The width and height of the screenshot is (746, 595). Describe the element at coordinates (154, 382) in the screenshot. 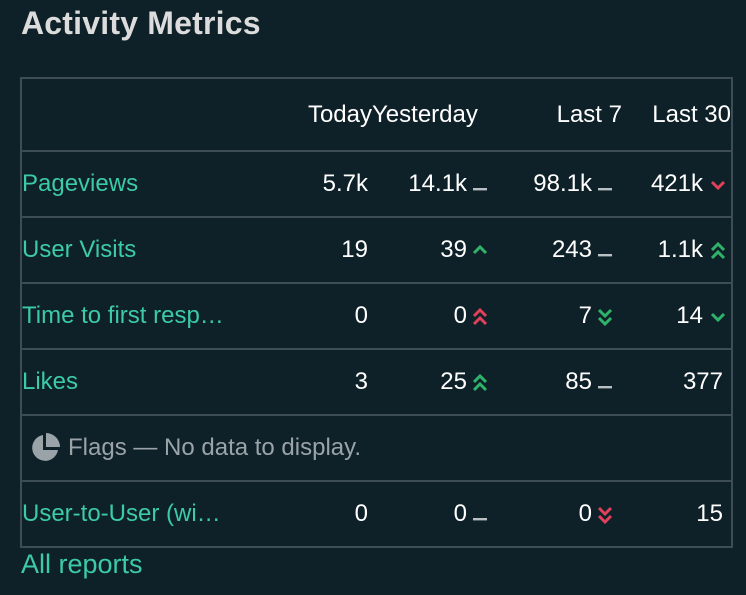

I see `metric-link-likes: Likes` at that location.